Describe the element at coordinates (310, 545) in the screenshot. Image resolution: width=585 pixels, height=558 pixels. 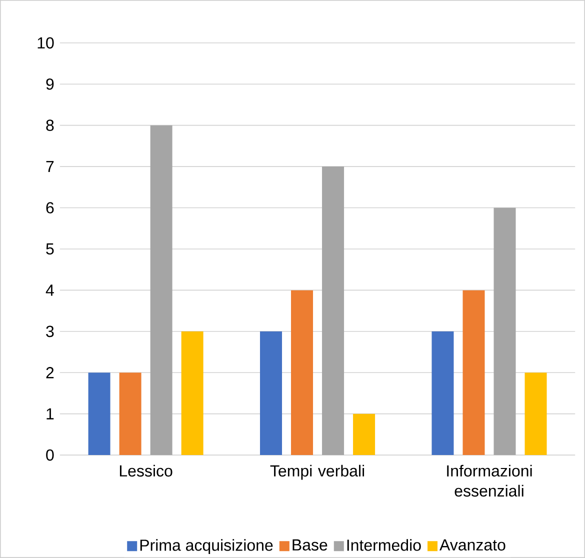
I see `legend-label: Base` at that location.